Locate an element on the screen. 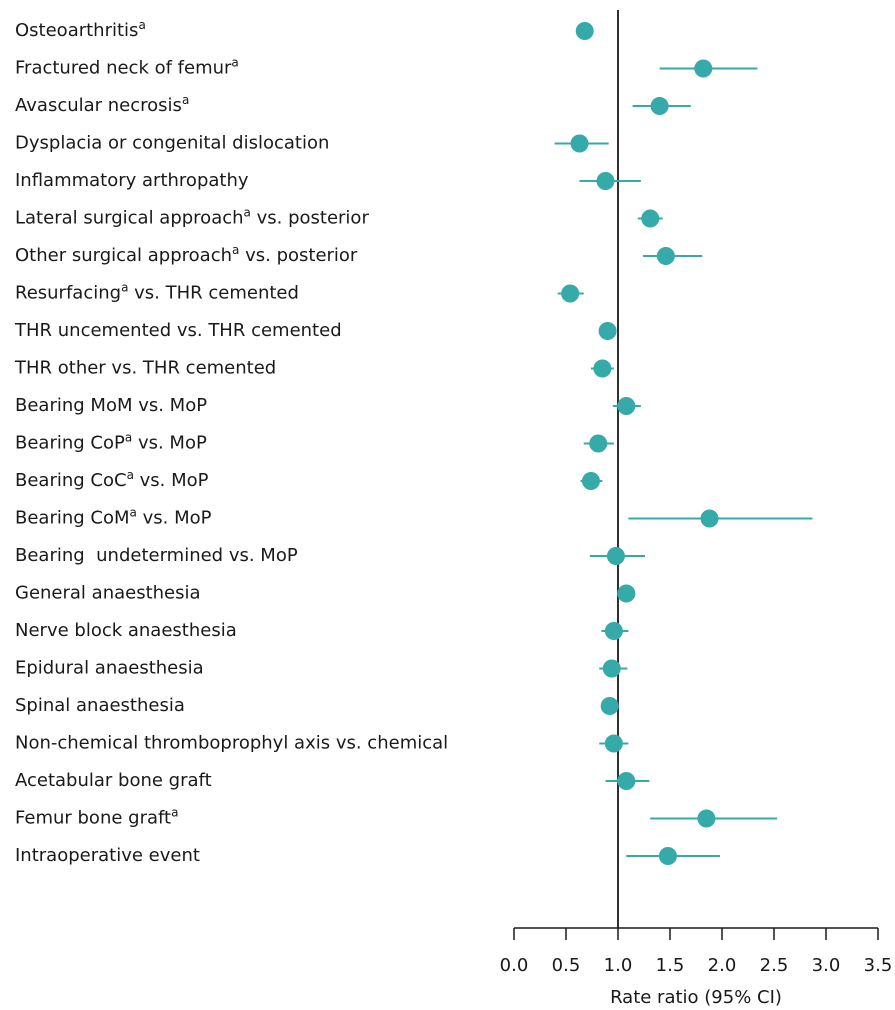  row-label: Inflammatory arthropathy is located at coordinates (132, 180).